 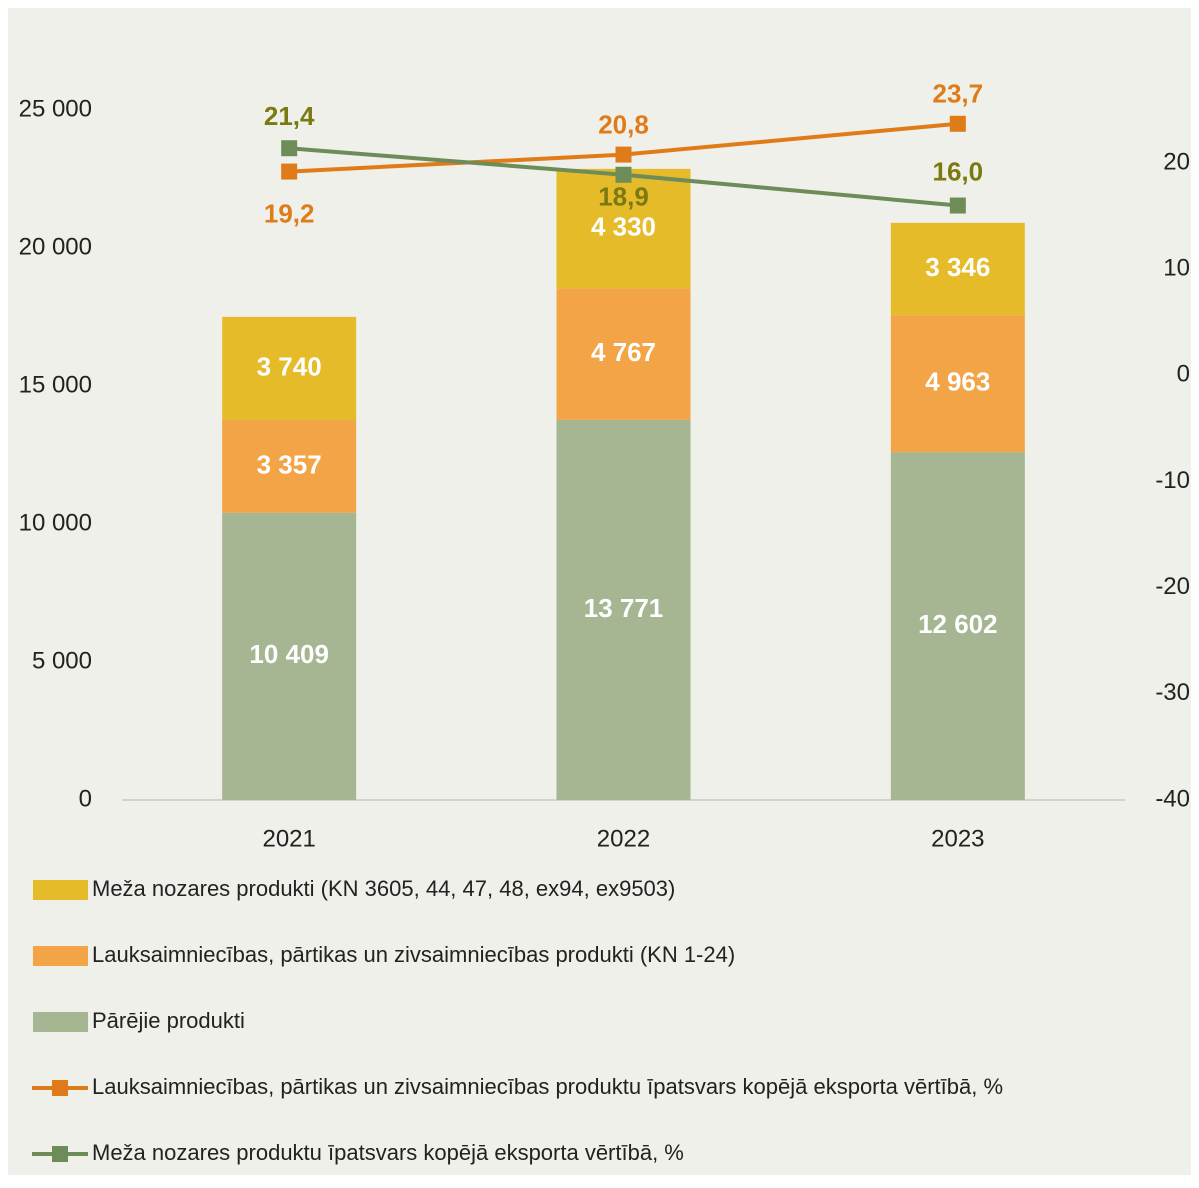 I want to click on data-label: 3 346, so click(x=957, y=267).